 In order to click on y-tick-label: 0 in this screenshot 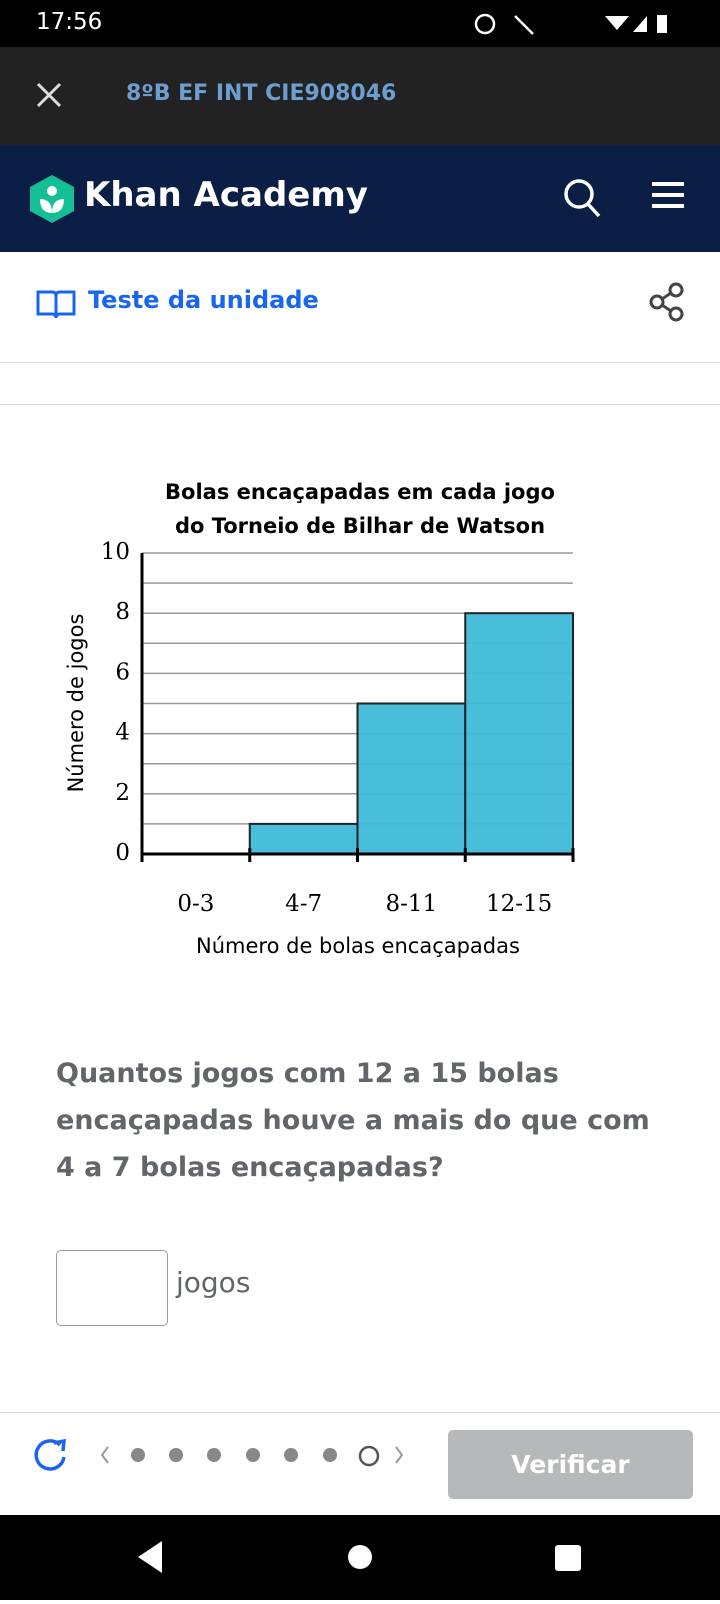, I will do `click(122, 853)`.